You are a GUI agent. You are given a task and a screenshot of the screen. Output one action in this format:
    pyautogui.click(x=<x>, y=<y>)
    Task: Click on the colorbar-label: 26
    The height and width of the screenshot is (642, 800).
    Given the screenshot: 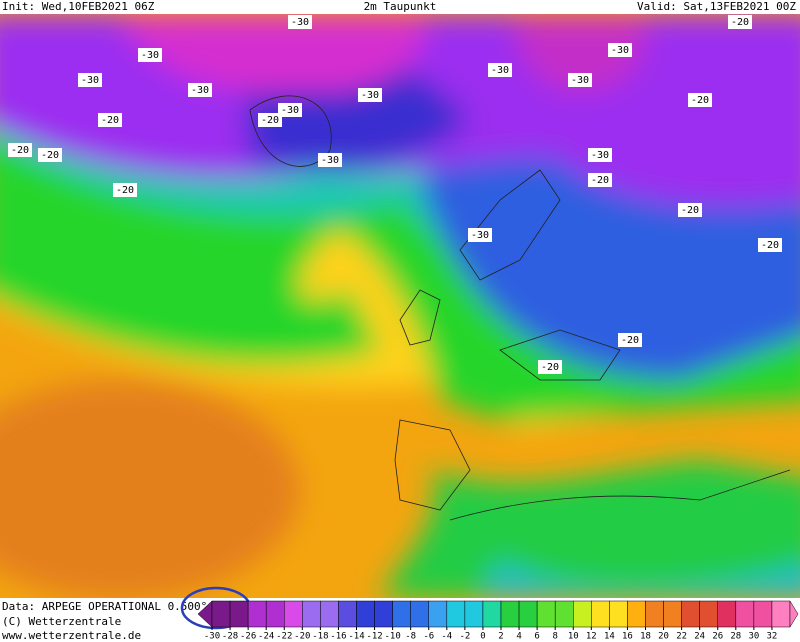 What is the action you would take?
    pyautogui.click(x=717, y=637)
    